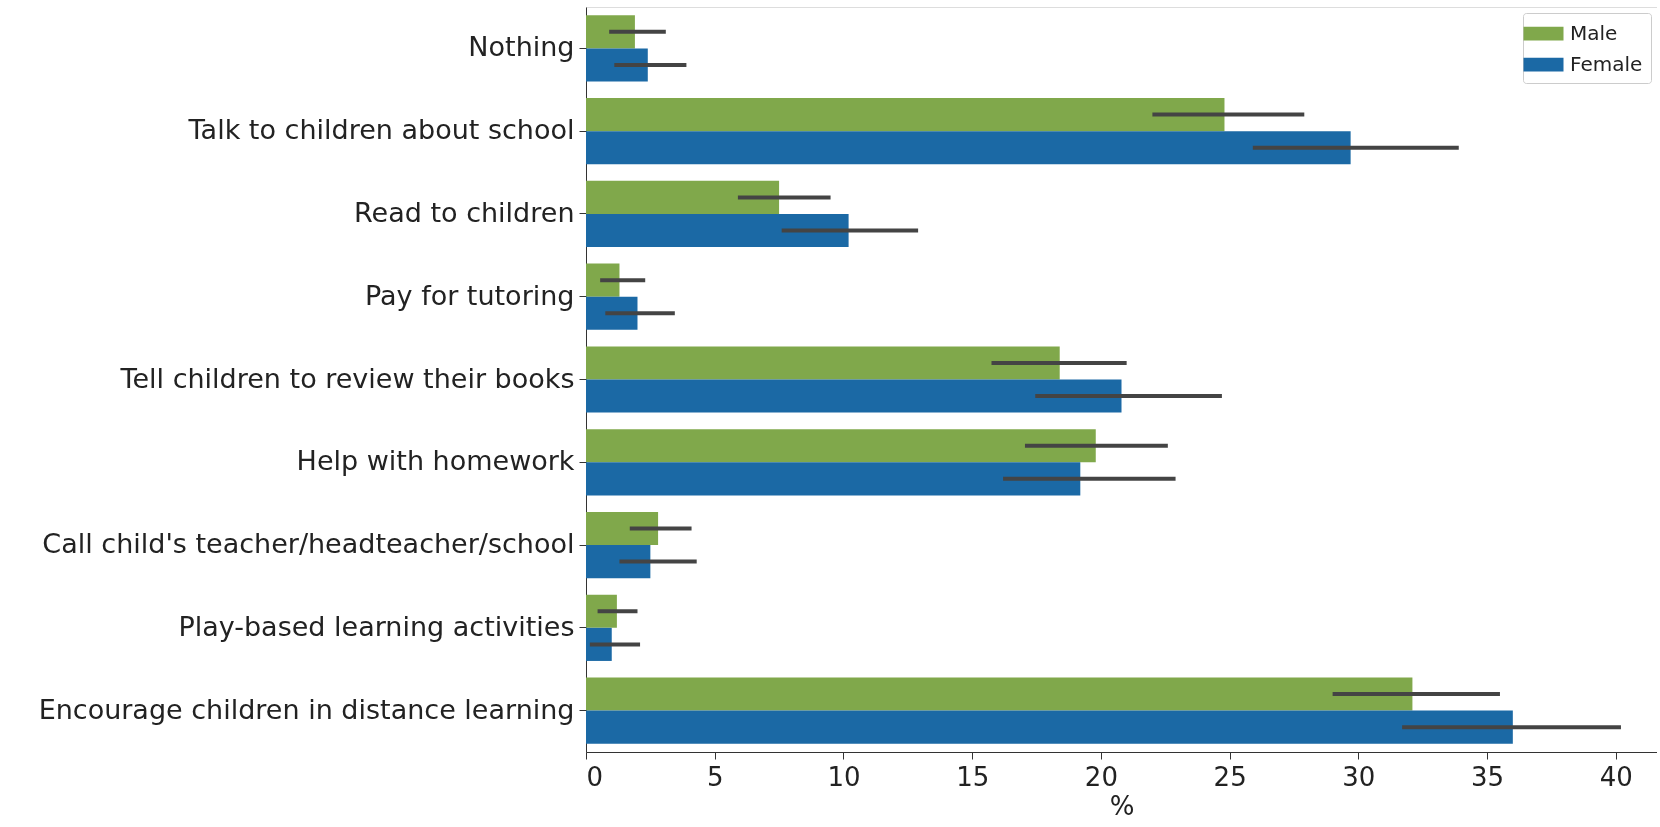 Image resolution: width=1660 pixels, height=827 pixels. What do you see at coordinates (1101, 776) in the screenshot?
I see `x-tick-label: 20` at bounding box center [1101, 776].